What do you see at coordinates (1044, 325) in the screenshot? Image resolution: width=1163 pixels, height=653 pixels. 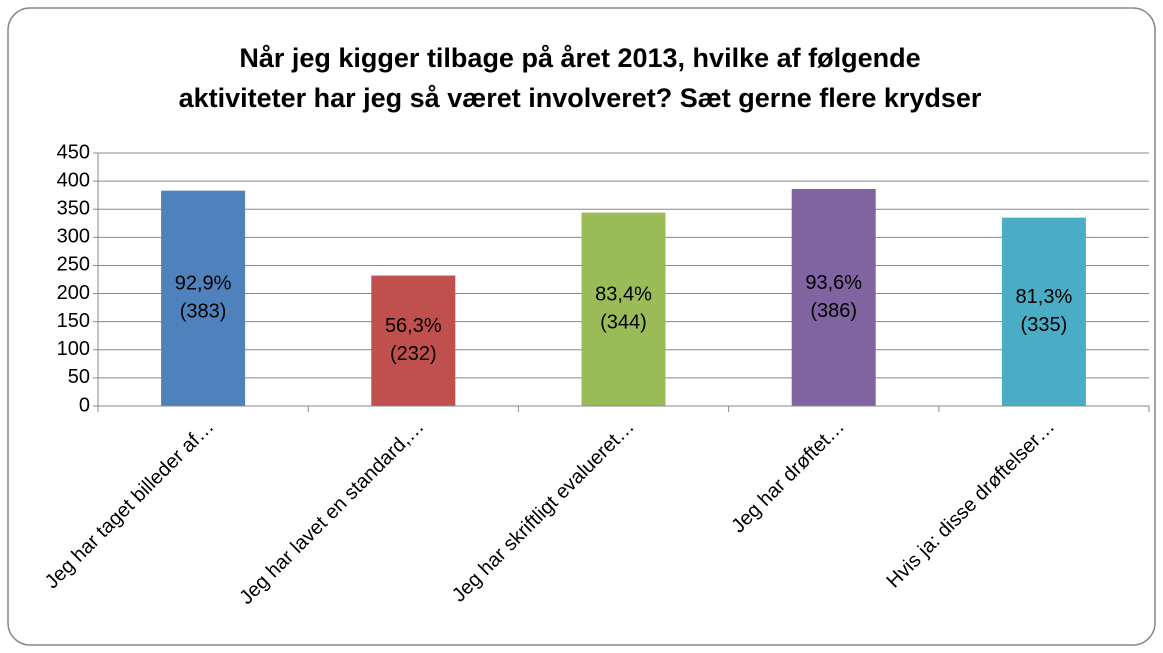 I see `data-label: (335)` at bounding box center [1044, 325].